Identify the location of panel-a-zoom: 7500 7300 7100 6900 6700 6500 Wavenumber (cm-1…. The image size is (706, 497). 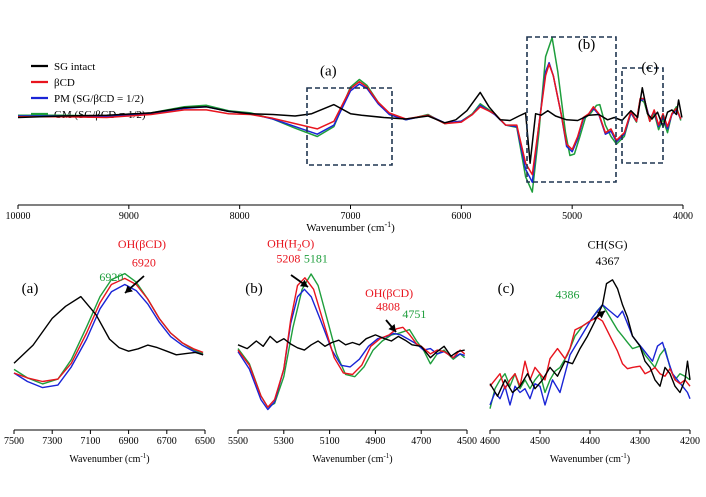
(109, 351).